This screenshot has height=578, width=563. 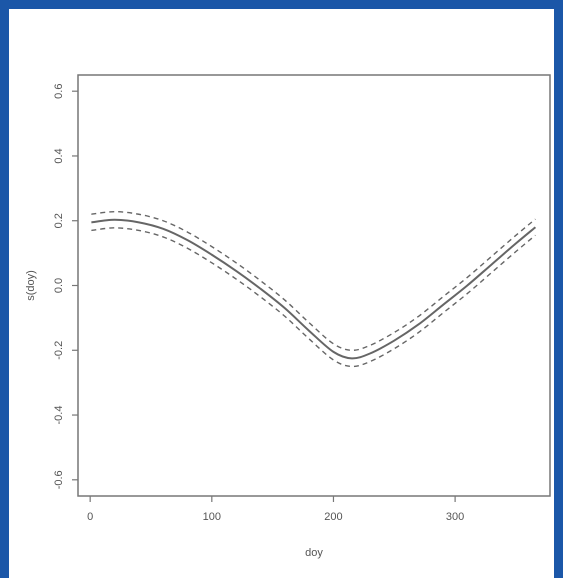 What do you see at coordinates (59, 415) in the screenshot?
I see `y-tick-label: -0.4` at bounding box center [59, 415].